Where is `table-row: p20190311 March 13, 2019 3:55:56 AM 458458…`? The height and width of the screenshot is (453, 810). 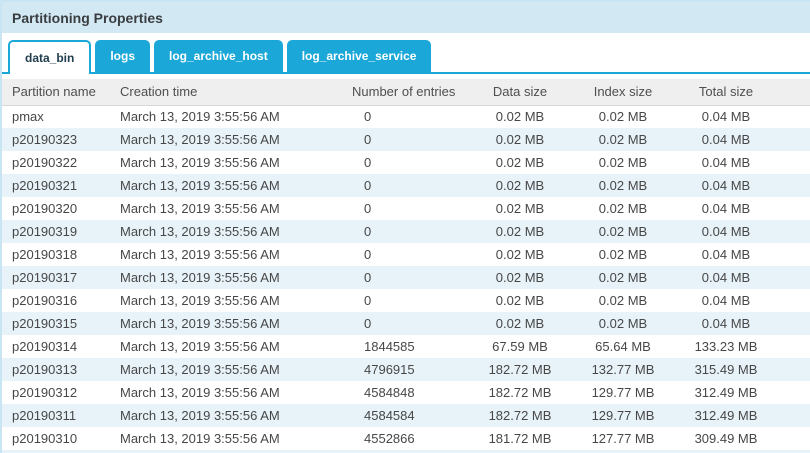
table-row: p20190311 March 13, 2019 3:55:56 AM 458458… is located at coordinates (406, 415).